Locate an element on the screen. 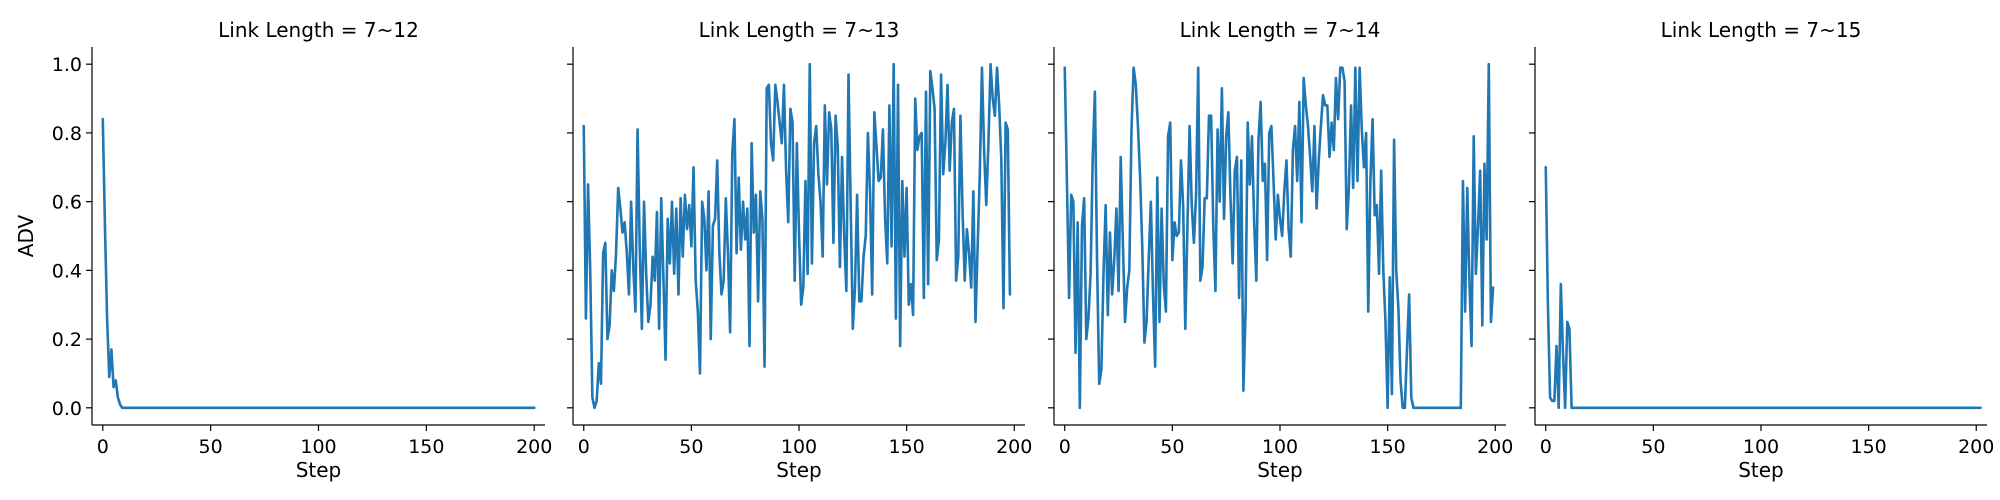 The height and width of the screenshot is (500, 2000). y-tick-label: 0.6 is located at coordinates (67, 203).